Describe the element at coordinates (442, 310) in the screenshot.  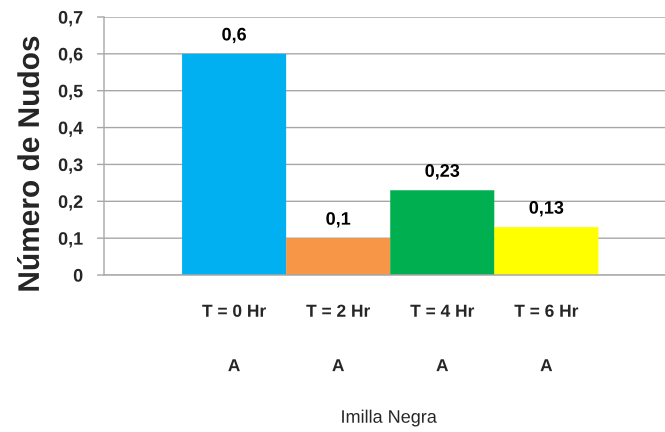
I see `x-tick-label: T = 4 Hr` at that location.